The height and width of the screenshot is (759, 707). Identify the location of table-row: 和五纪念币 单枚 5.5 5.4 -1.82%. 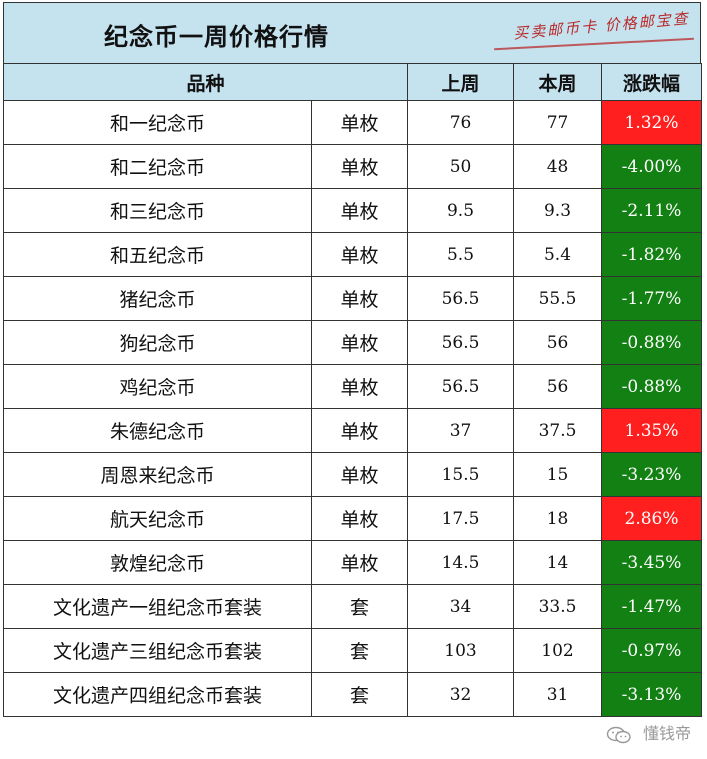
(353, 254).